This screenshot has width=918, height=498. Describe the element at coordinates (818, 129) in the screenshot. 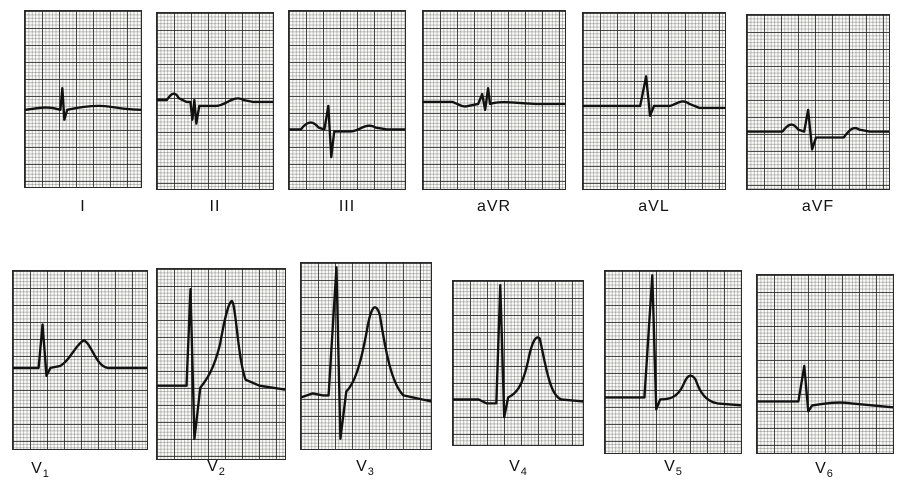

I see `ecg-trace-lead-avf` at that location.